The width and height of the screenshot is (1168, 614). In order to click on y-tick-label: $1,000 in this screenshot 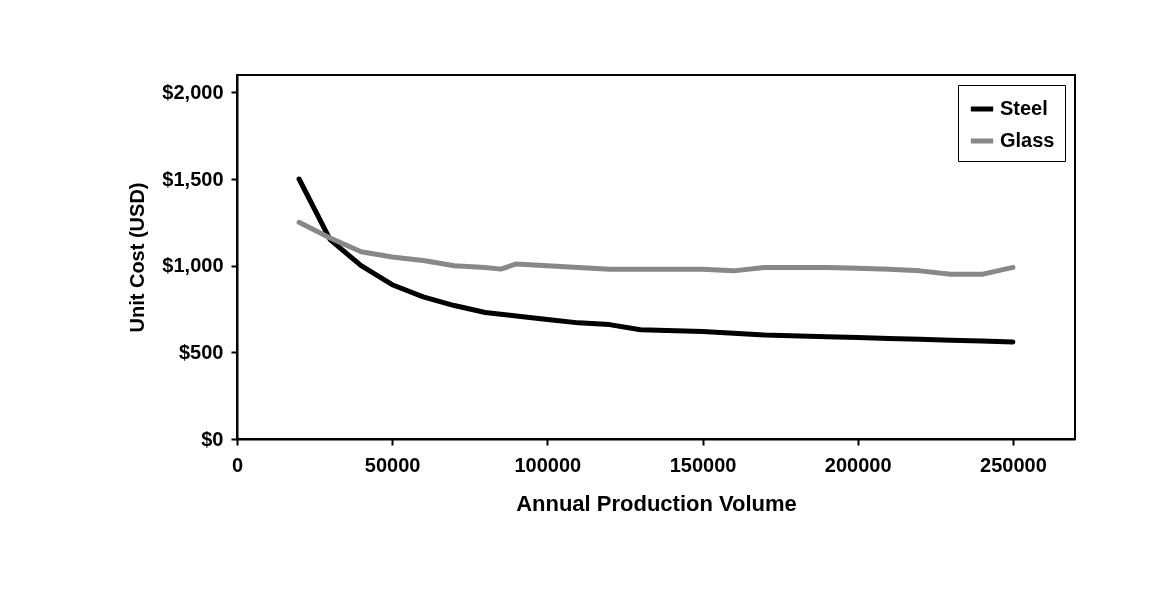, I will do `click(193, 265)`.